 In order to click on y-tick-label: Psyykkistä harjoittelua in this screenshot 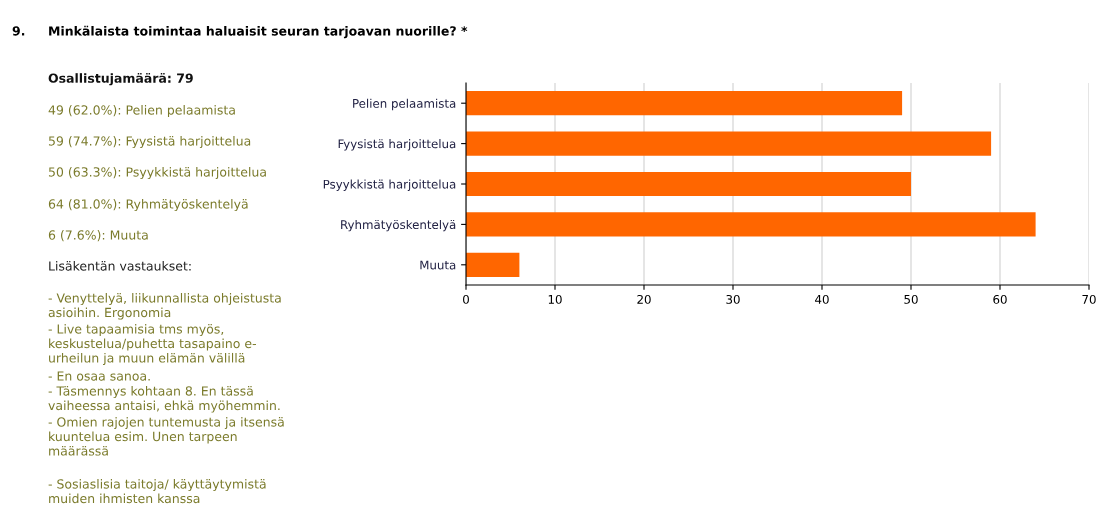, I will do `click(389, 185)`.